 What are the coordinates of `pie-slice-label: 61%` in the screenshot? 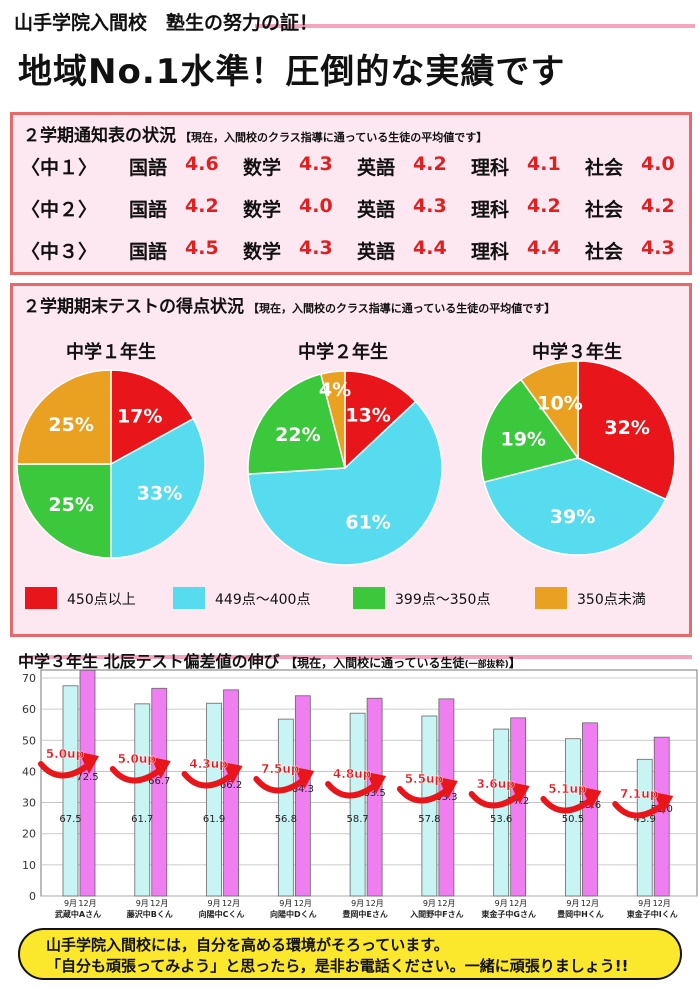 It's located at (367, 522).